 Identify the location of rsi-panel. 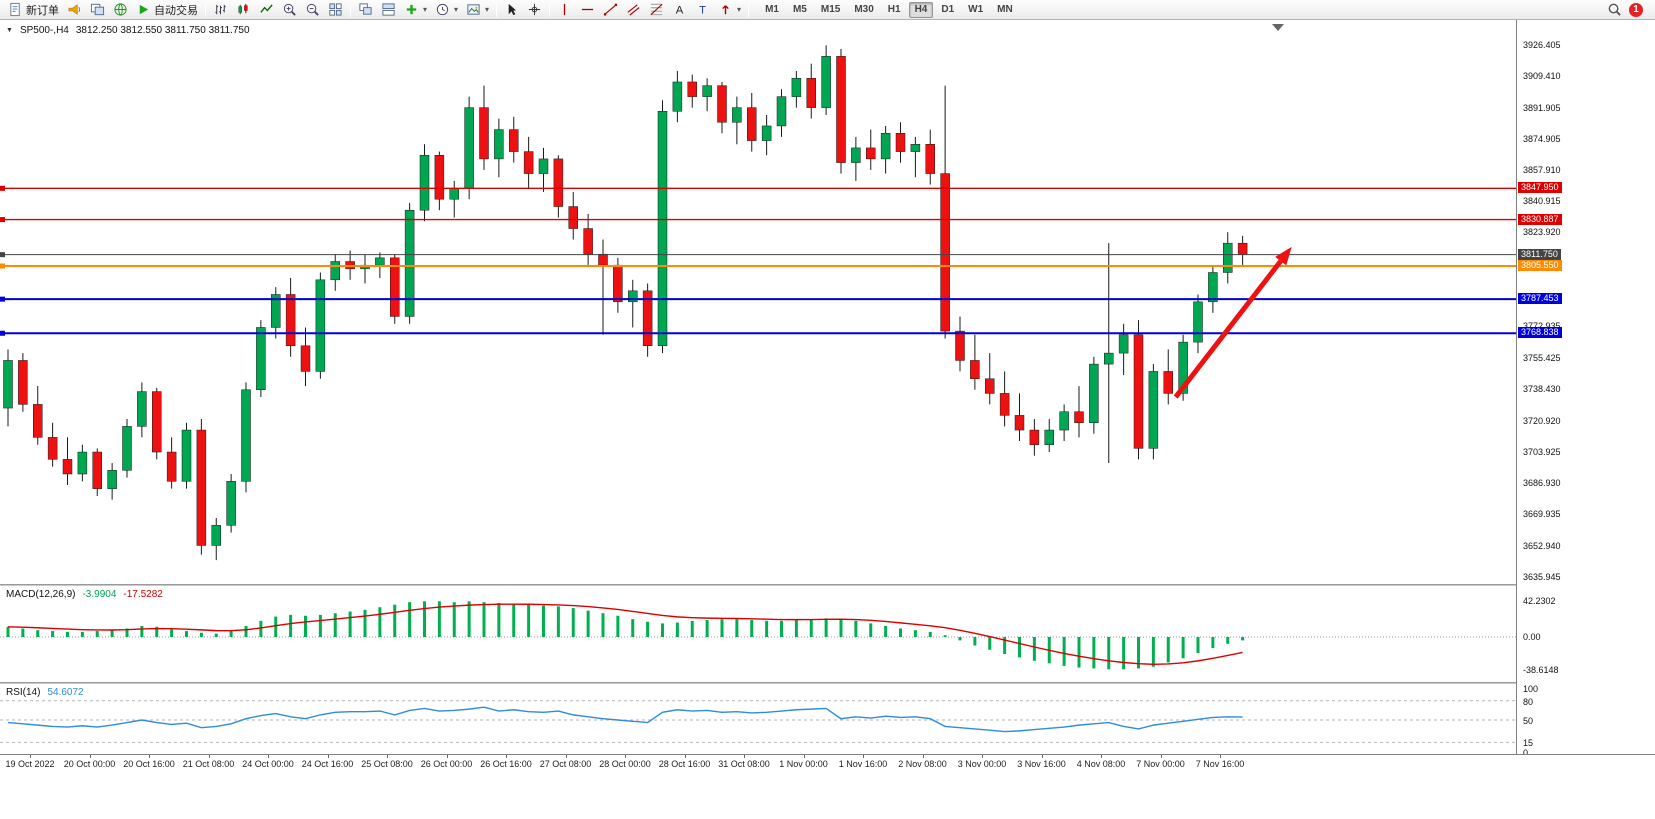
(758, 719).